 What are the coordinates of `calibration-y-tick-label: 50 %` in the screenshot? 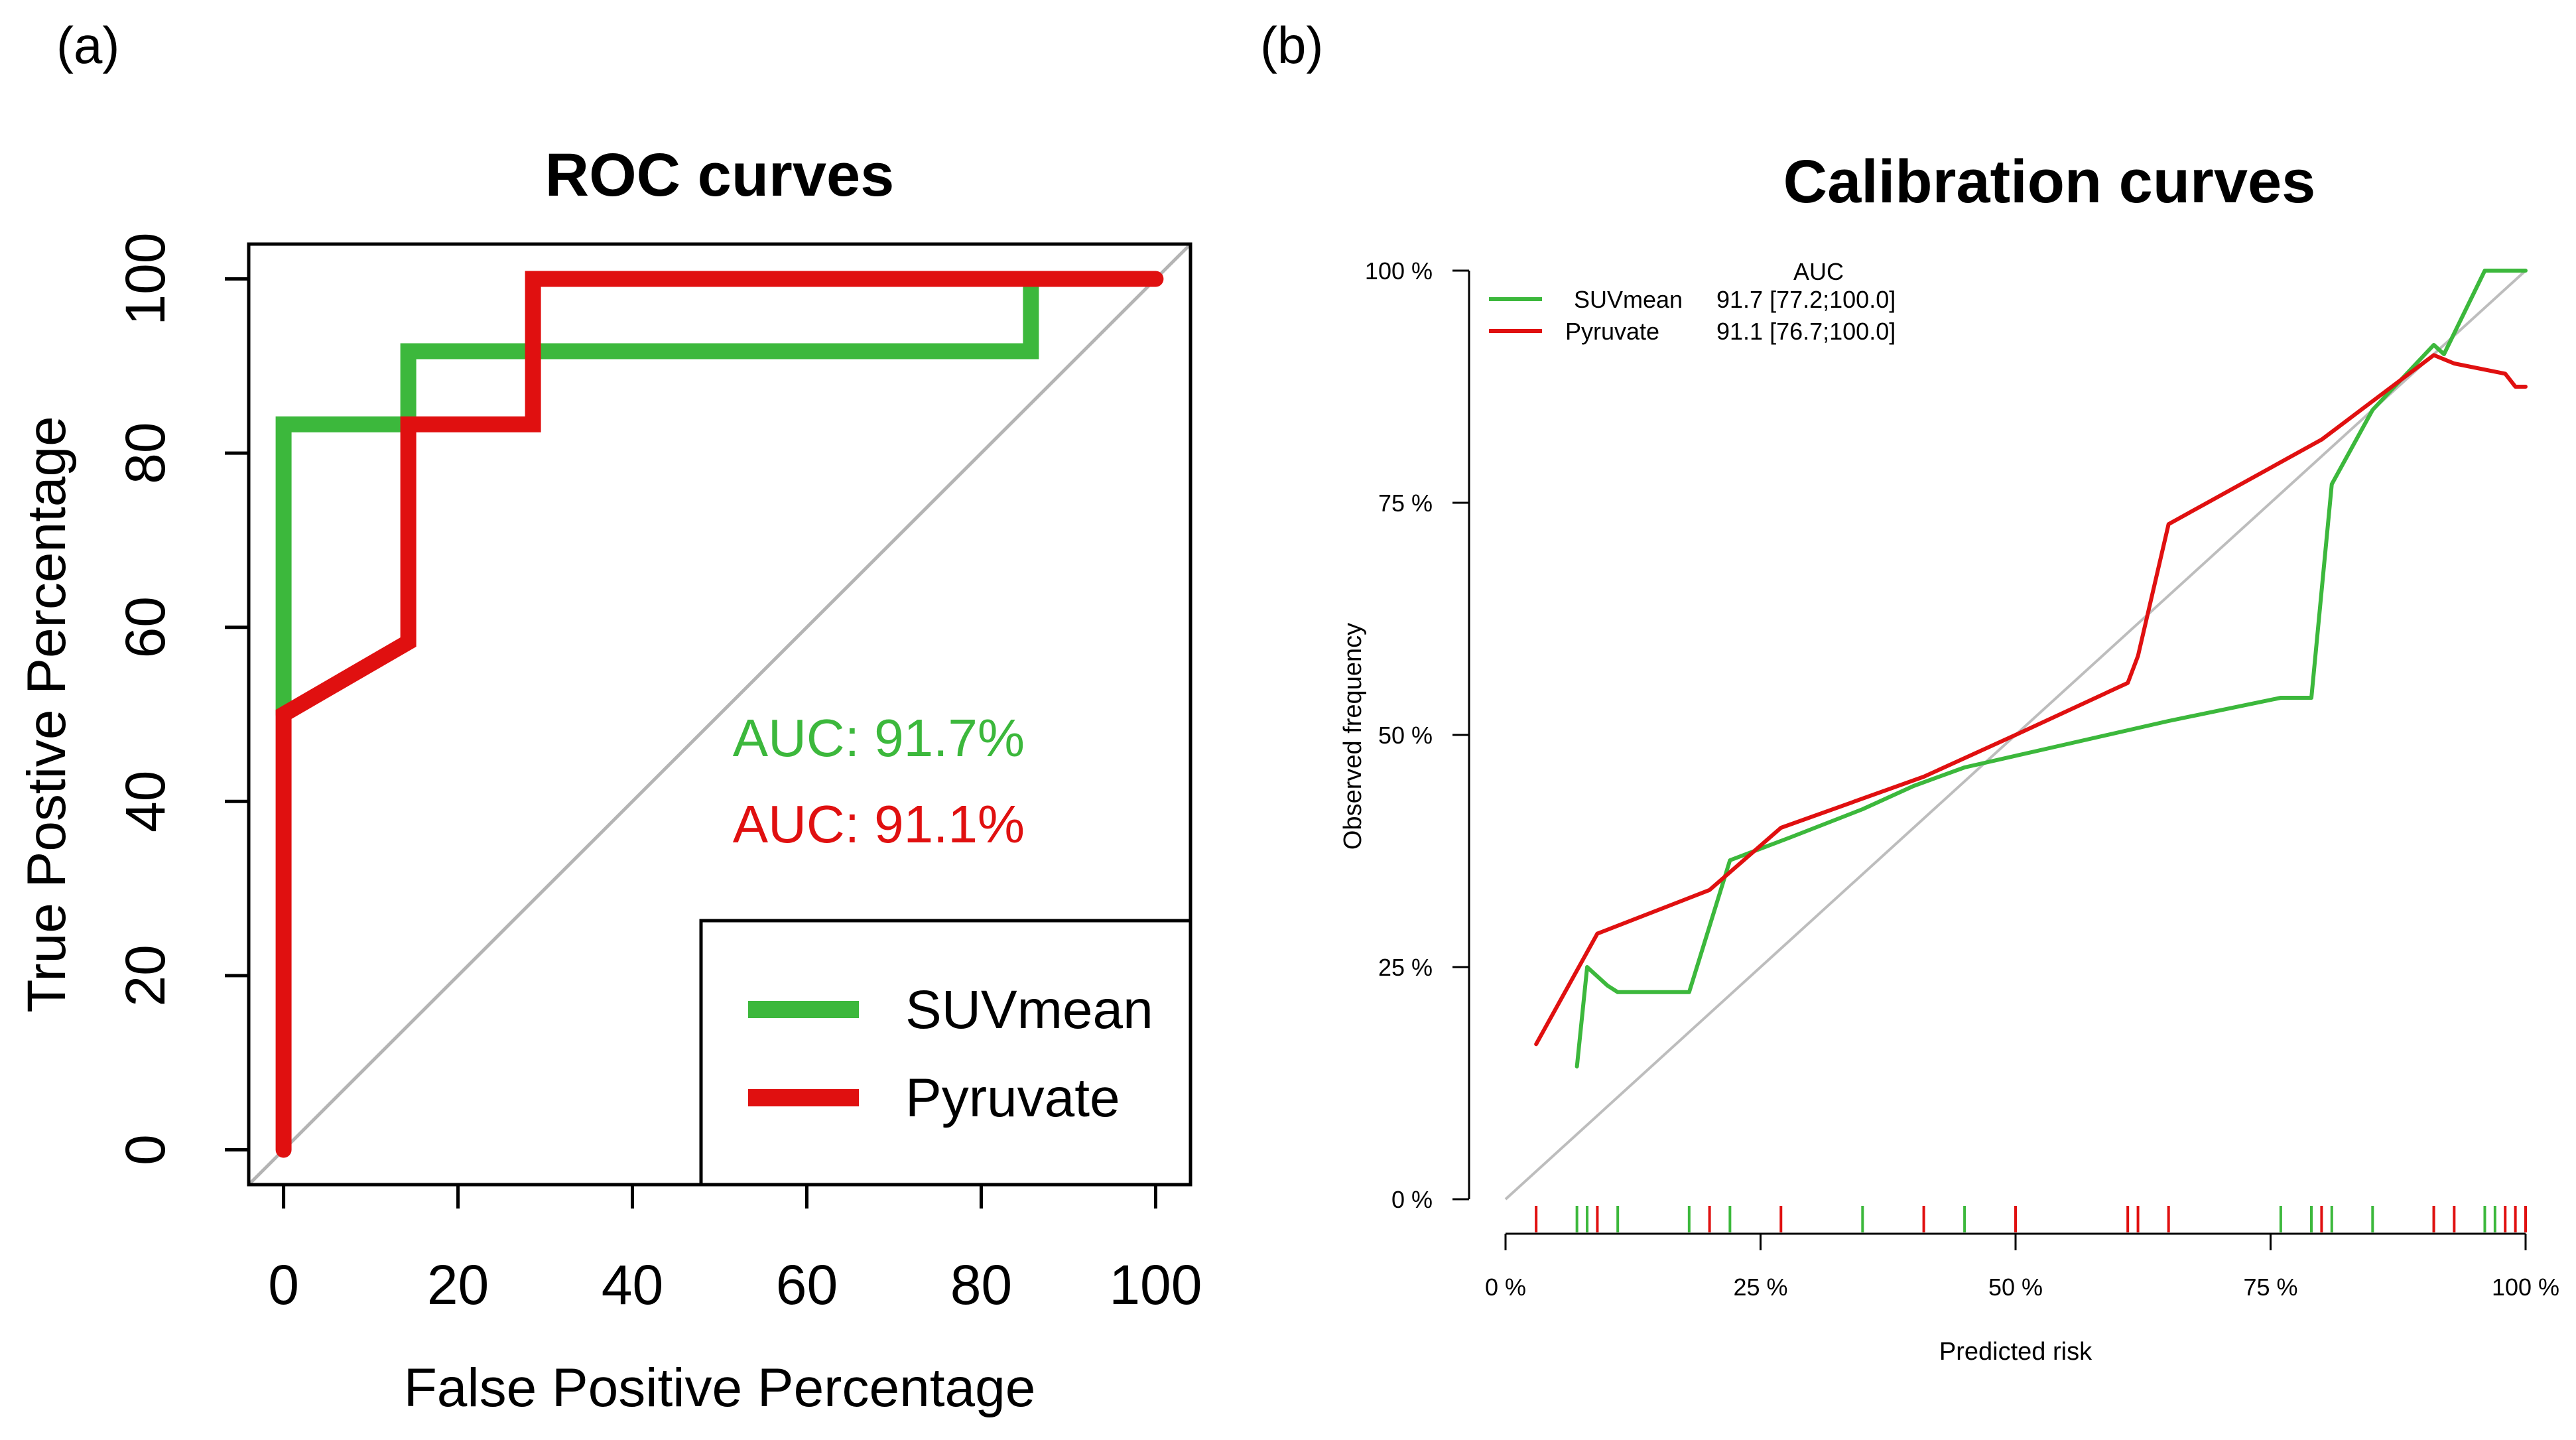 It's located at (1406, 735).